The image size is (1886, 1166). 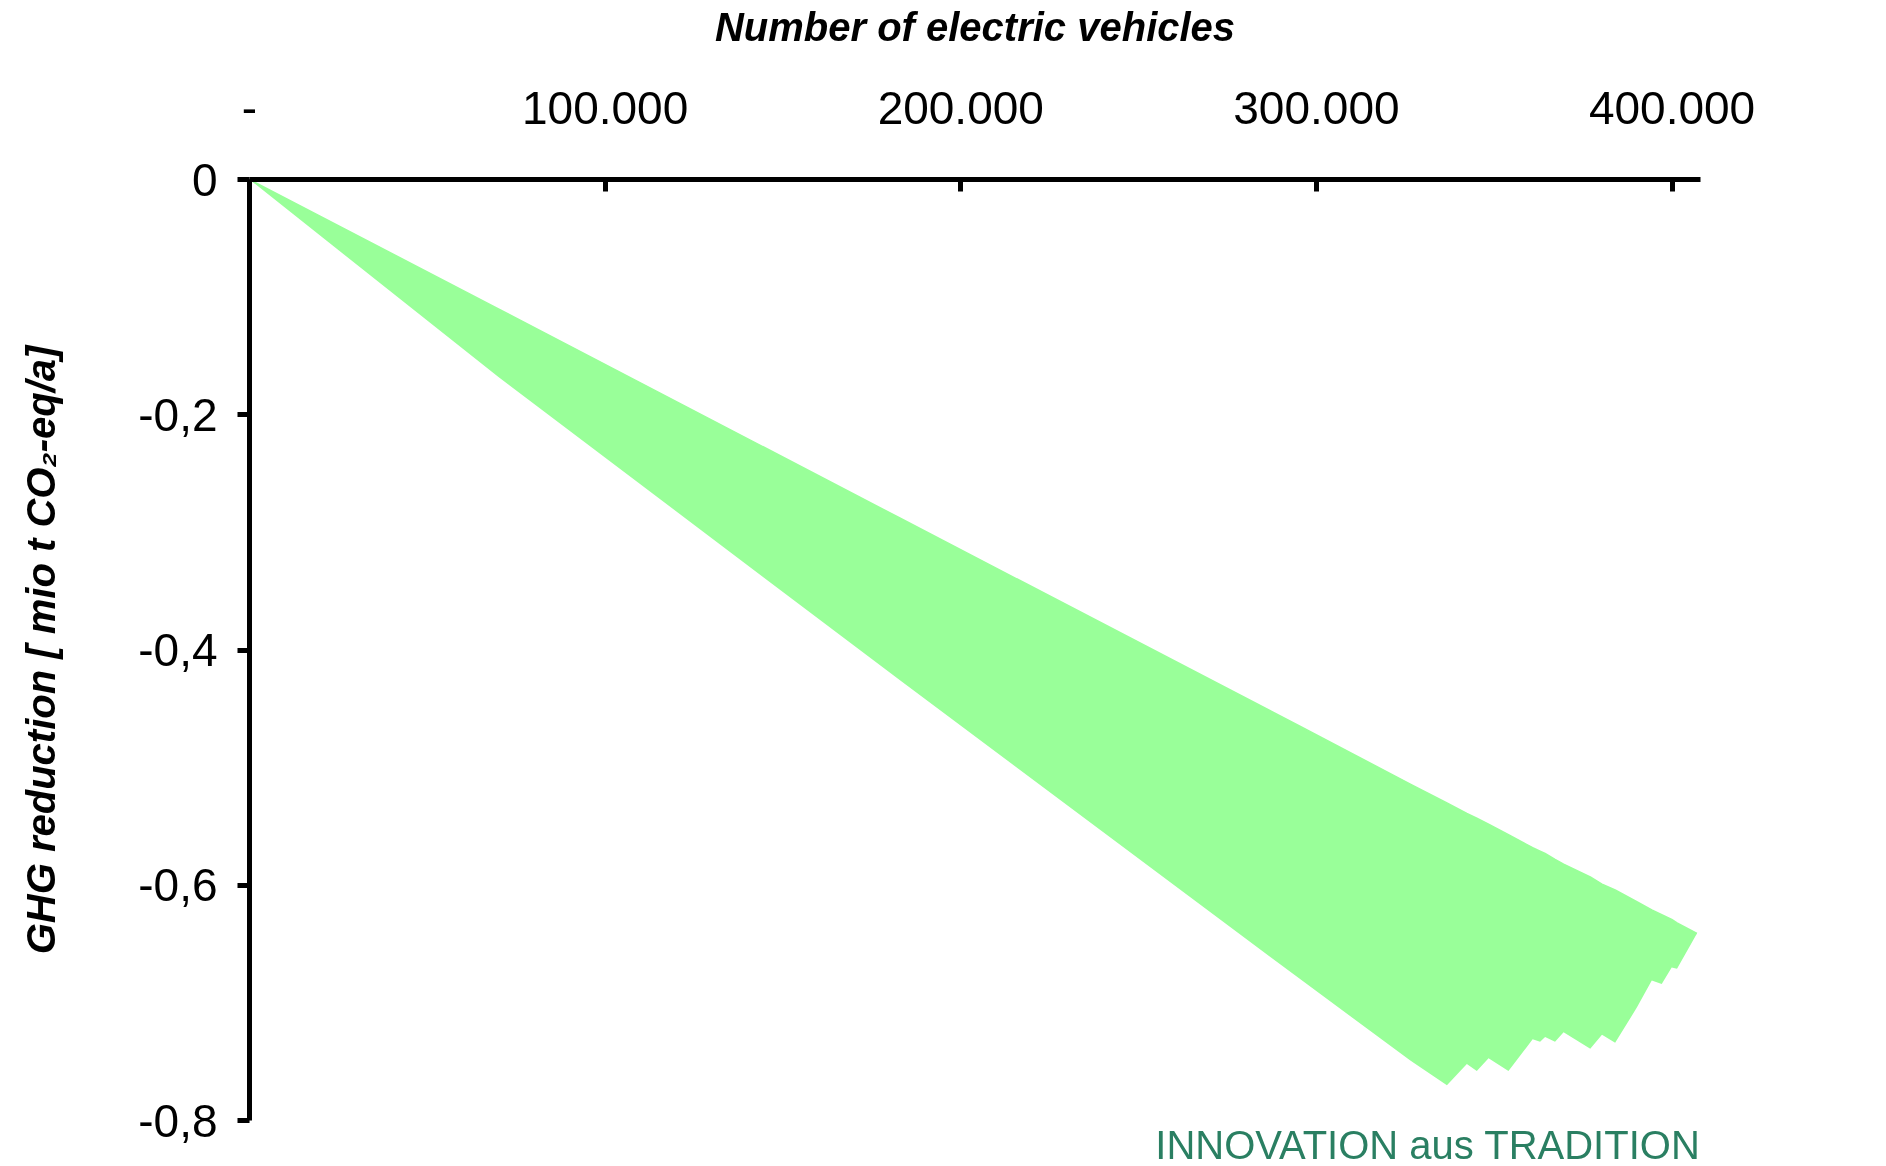 I want to click on x-tick-label: 400.000, so click(x=1672, y=107).